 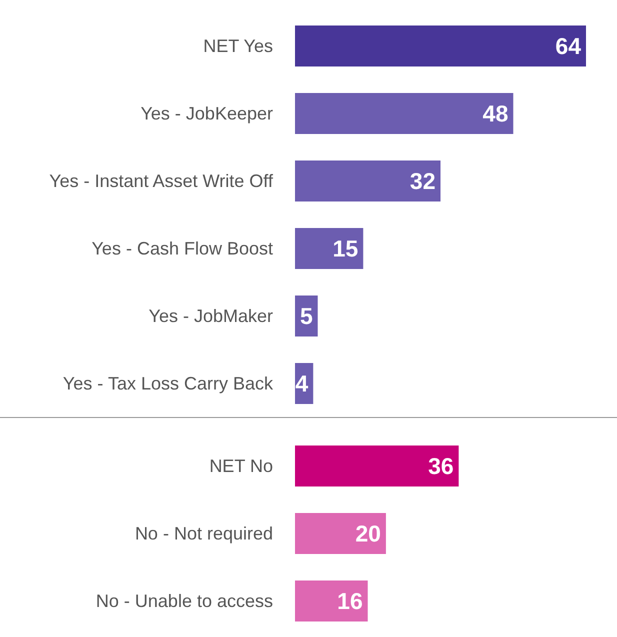 I want to click on data-label: 5, so click(x=306, y=316).